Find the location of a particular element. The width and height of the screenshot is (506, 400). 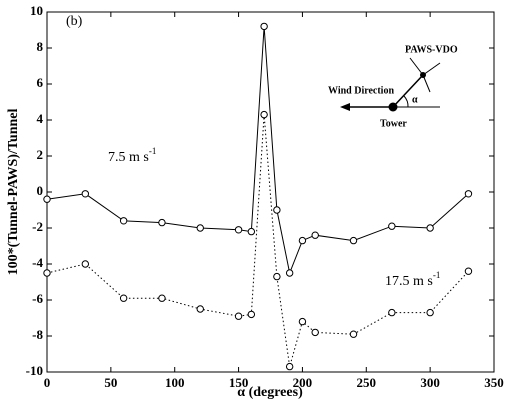

y-tick-label: 4 is located at coordinates (40, 118).